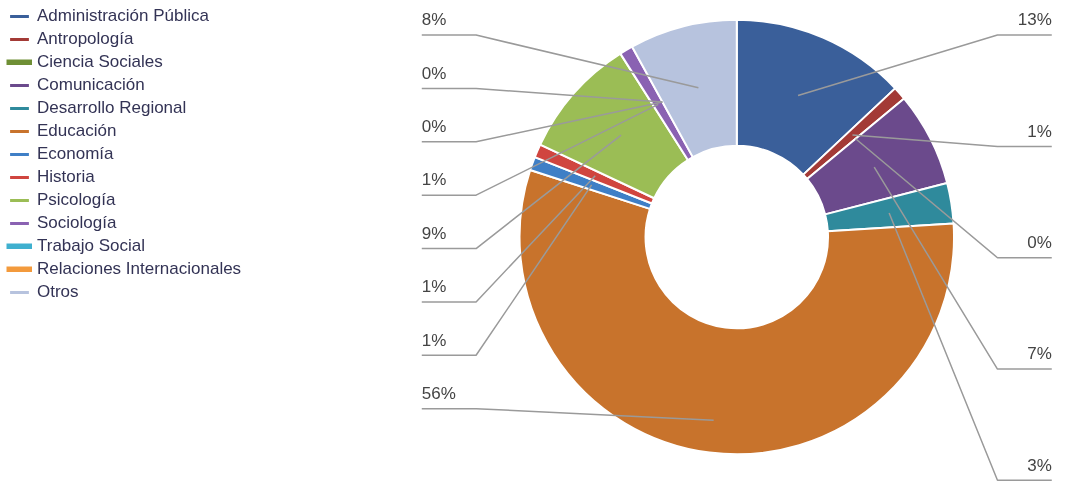  I want to click on legend-label: Administración Pública, so click(123, 16).